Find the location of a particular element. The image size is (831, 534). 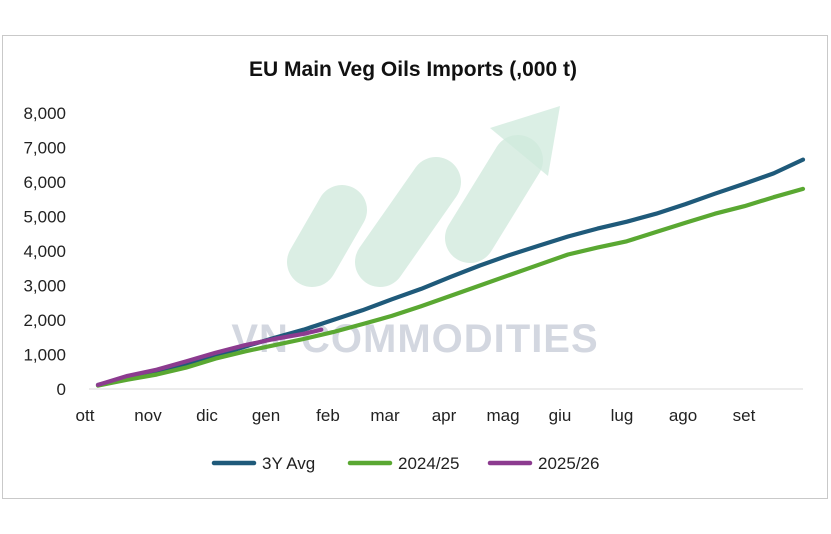

y-tick-label: 6,000 is located at coordinates (44, 182).